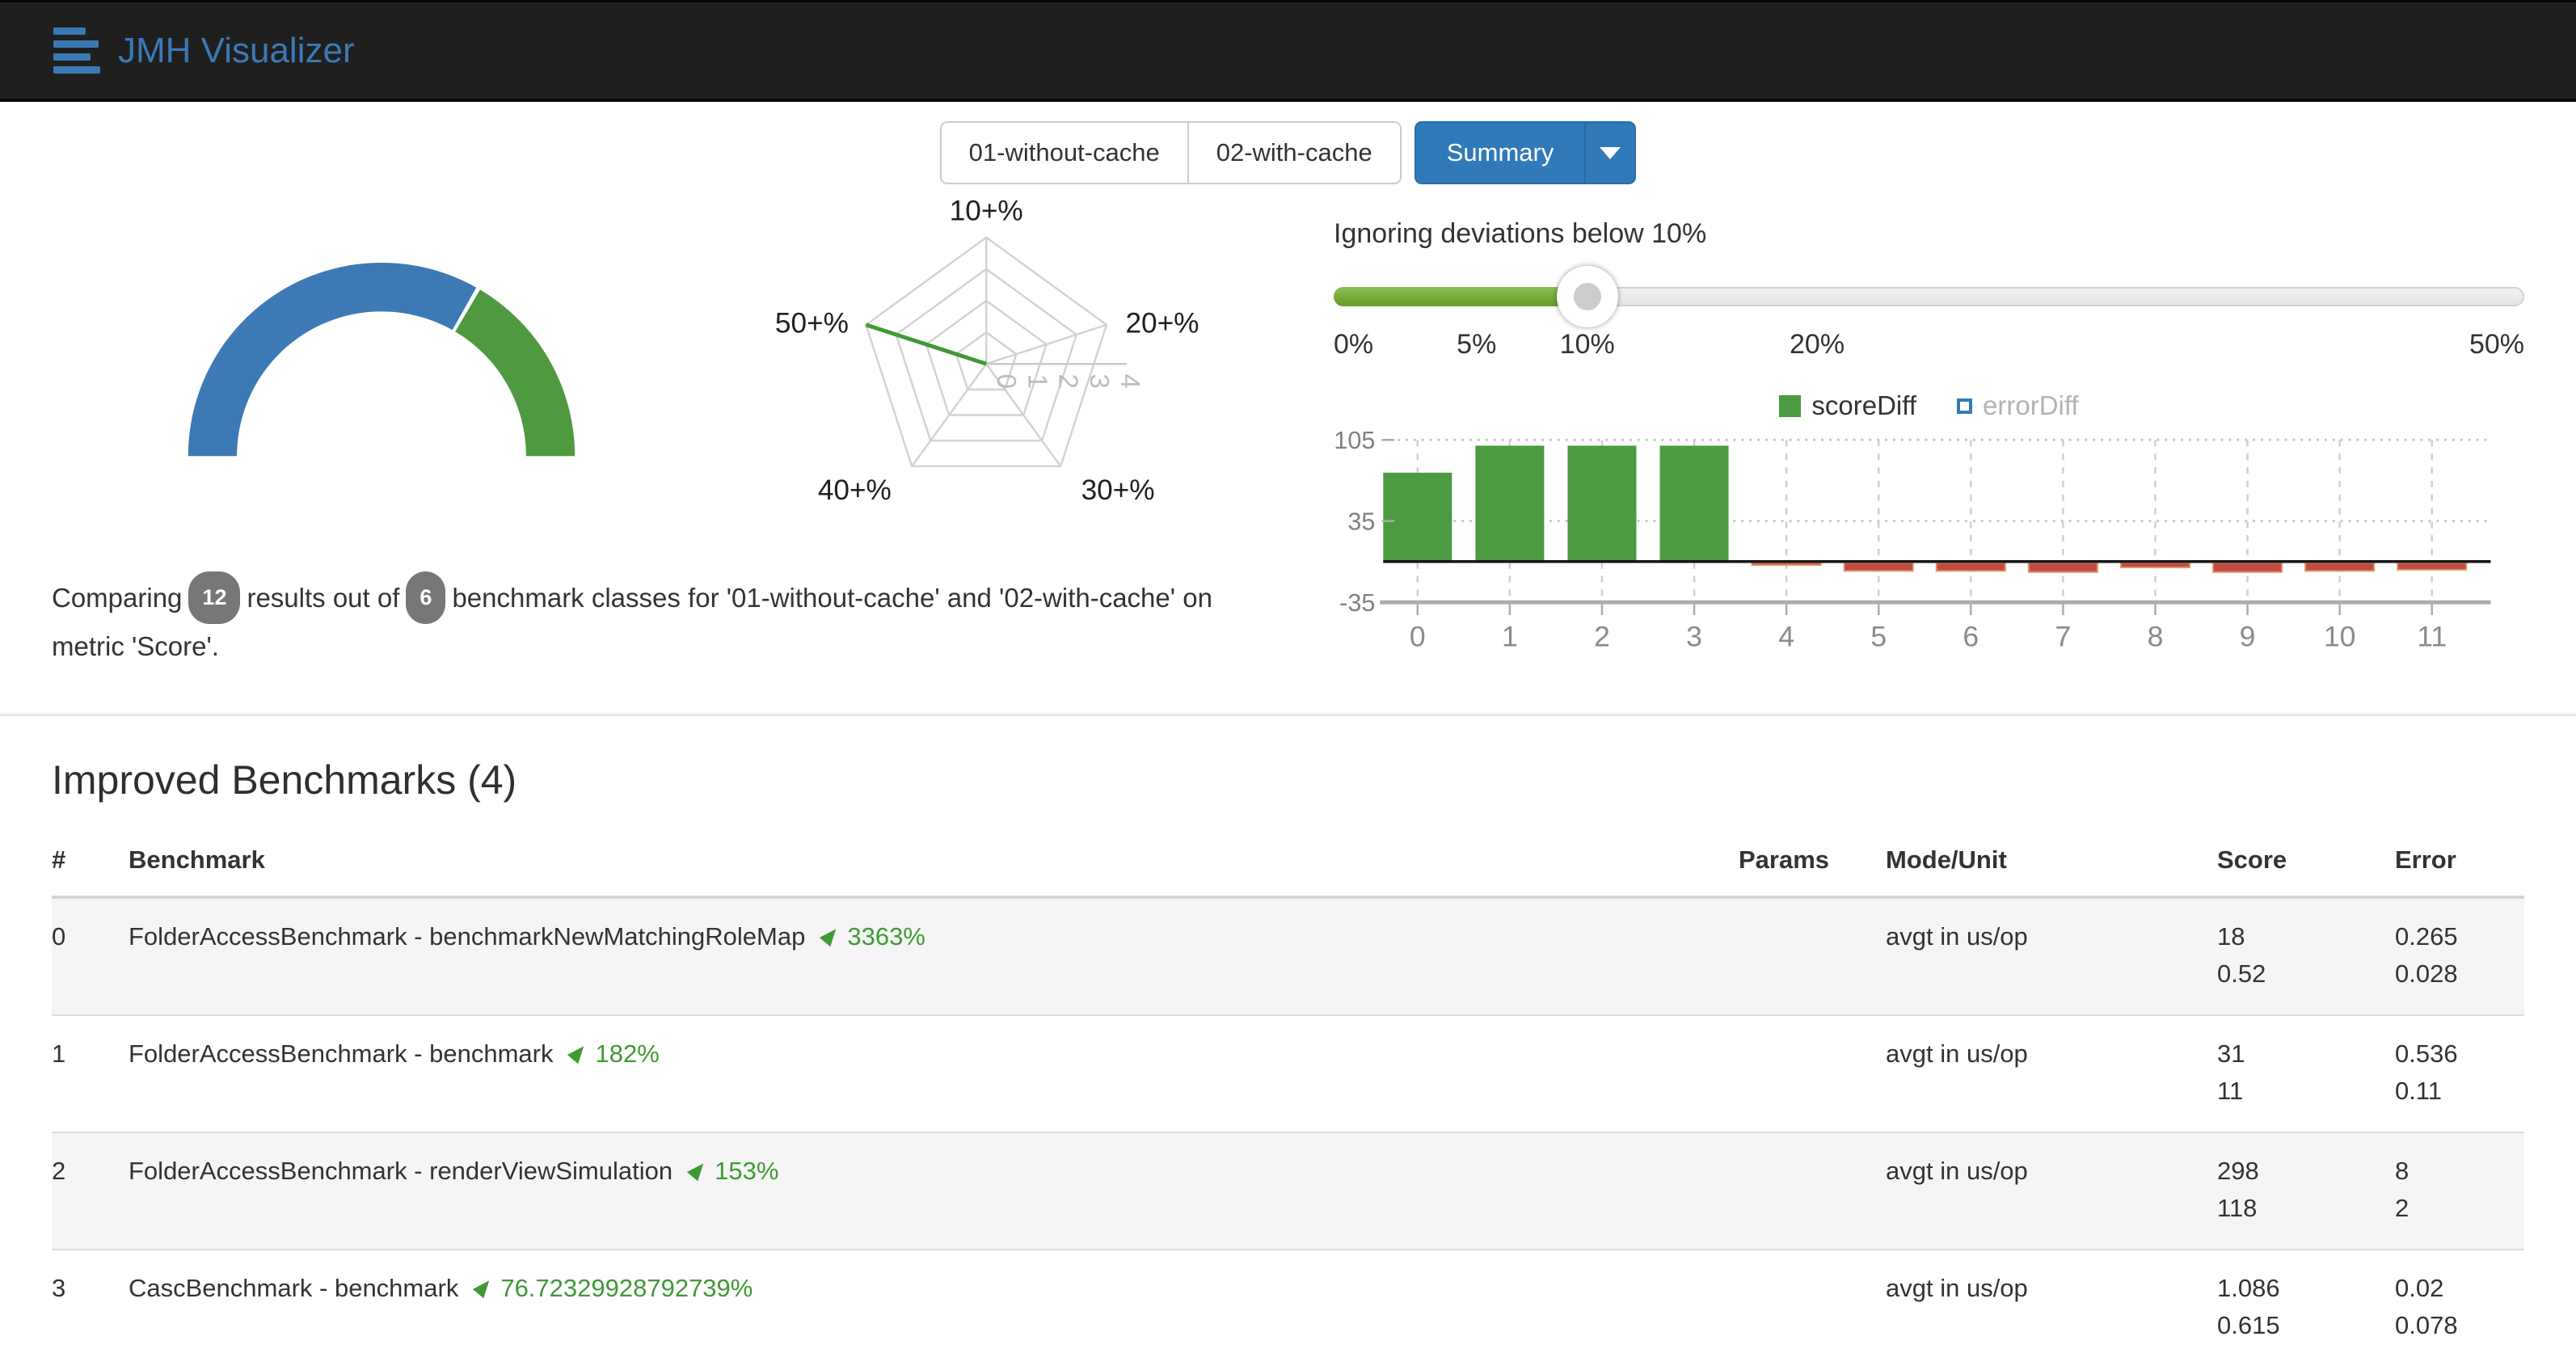 This screenshot has width=2576, height=1366. What do you see at coordinates (2238, 1171) in the screenshot?
I see `score-line: 298` at bounding box center [2238, 1171].